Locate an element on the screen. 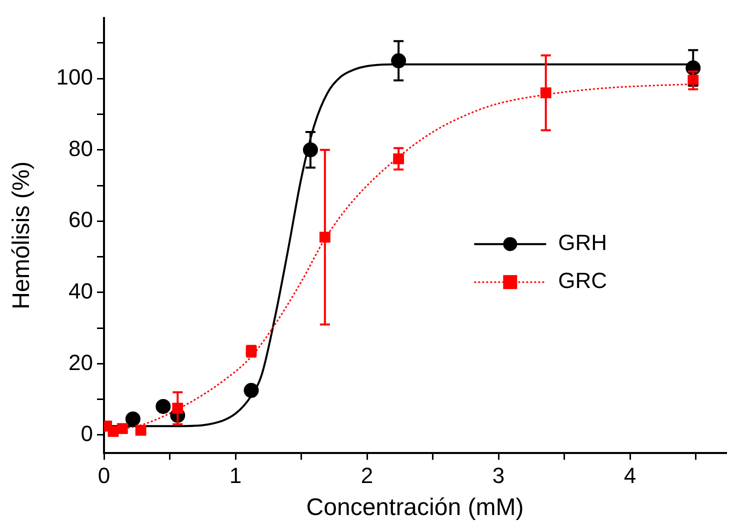 Image resolution: width=734 pixels, height=527 pixels. x-tick-label: 3 is located at coordinates (498, 475).